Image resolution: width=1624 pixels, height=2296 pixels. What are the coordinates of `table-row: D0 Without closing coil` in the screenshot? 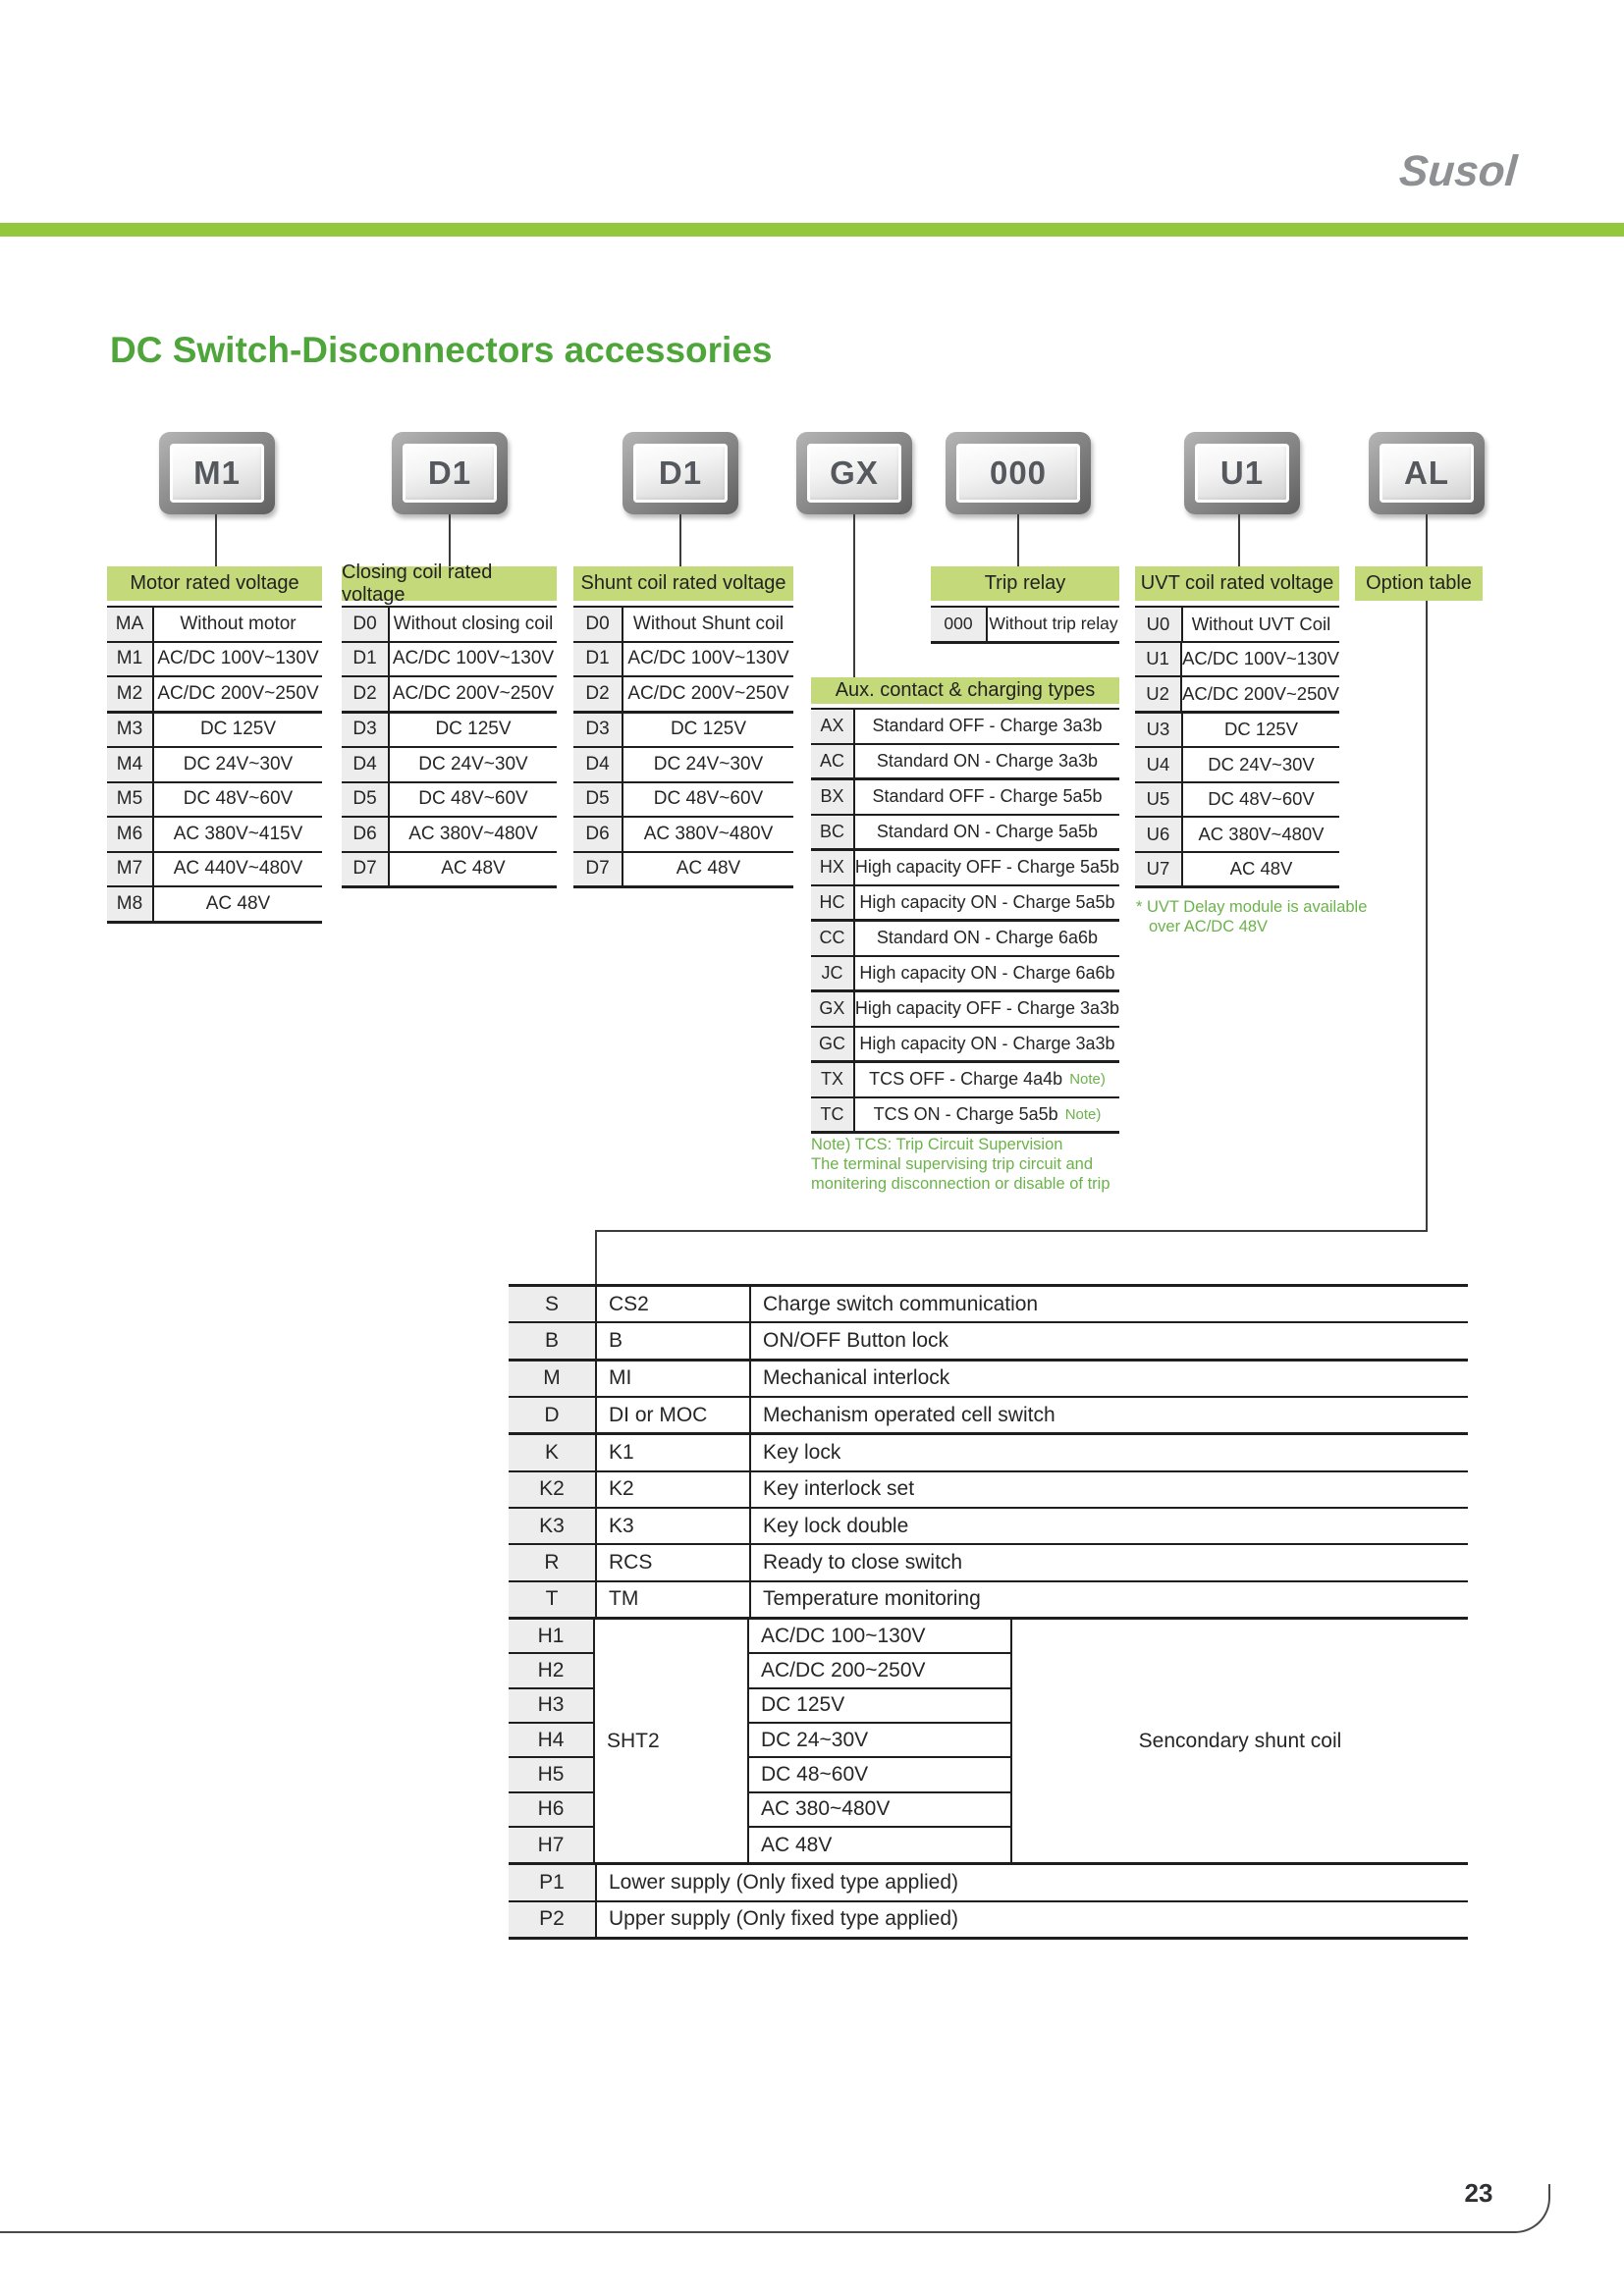 It's located at (449, 625).